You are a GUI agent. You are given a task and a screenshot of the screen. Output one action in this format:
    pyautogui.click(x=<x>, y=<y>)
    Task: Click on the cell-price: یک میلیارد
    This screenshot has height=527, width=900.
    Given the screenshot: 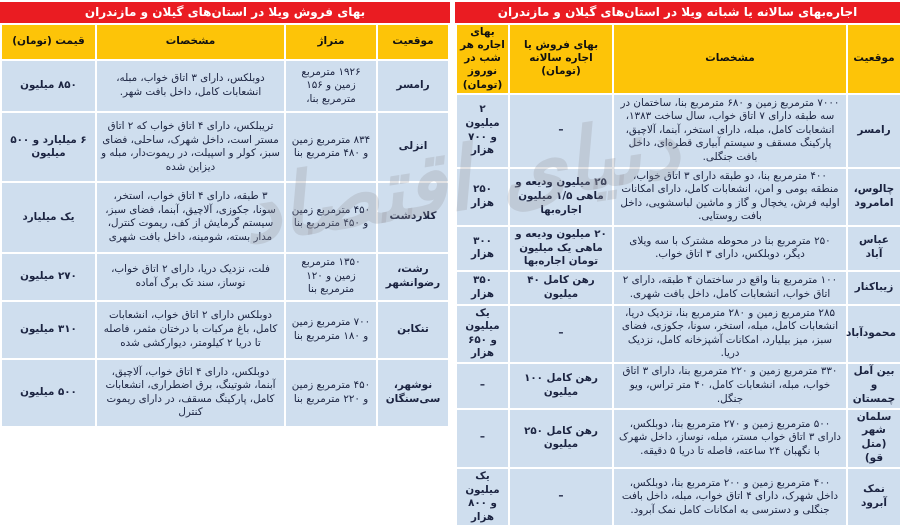 What is the action you would take?
    pyautogui.click(x=48, y=217)
    